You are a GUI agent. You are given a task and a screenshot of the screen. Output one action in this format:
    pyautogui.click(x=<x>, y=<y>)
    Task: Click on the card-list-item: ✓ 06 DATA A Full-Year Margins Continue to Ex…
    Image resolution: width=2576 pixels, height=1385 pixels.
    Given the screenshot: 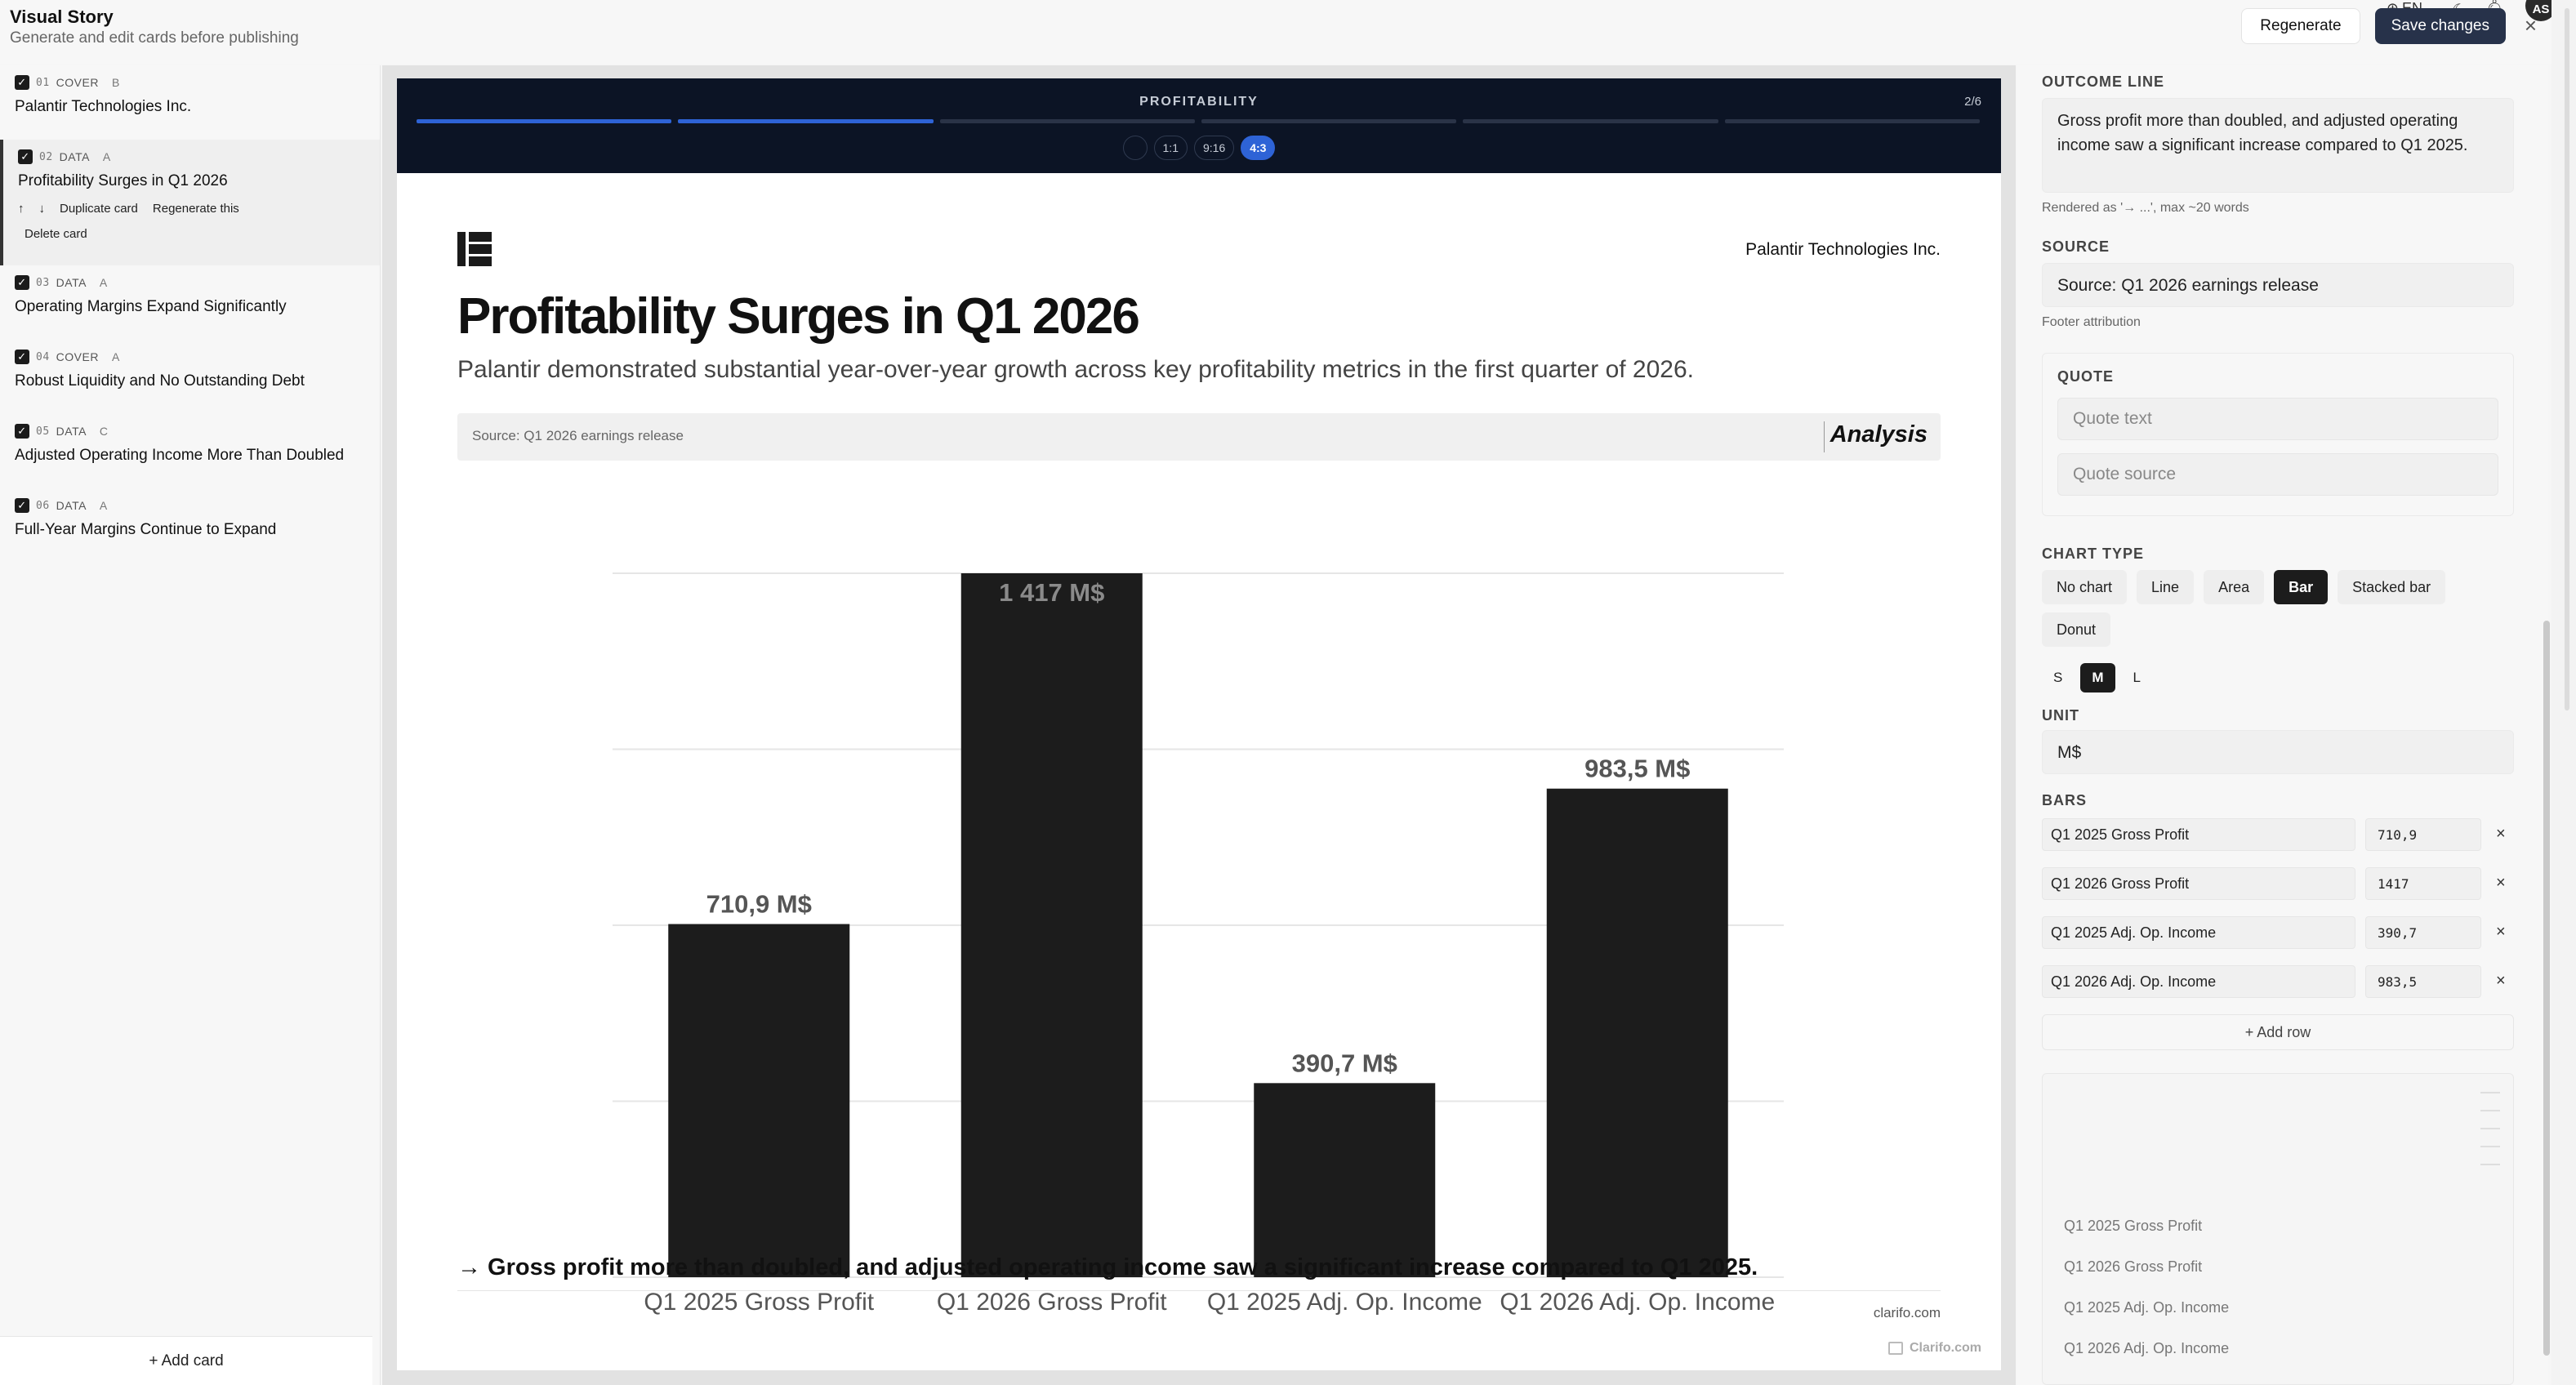 What is the action you would take?
    pyautogui.click(x=190, y=525)
    